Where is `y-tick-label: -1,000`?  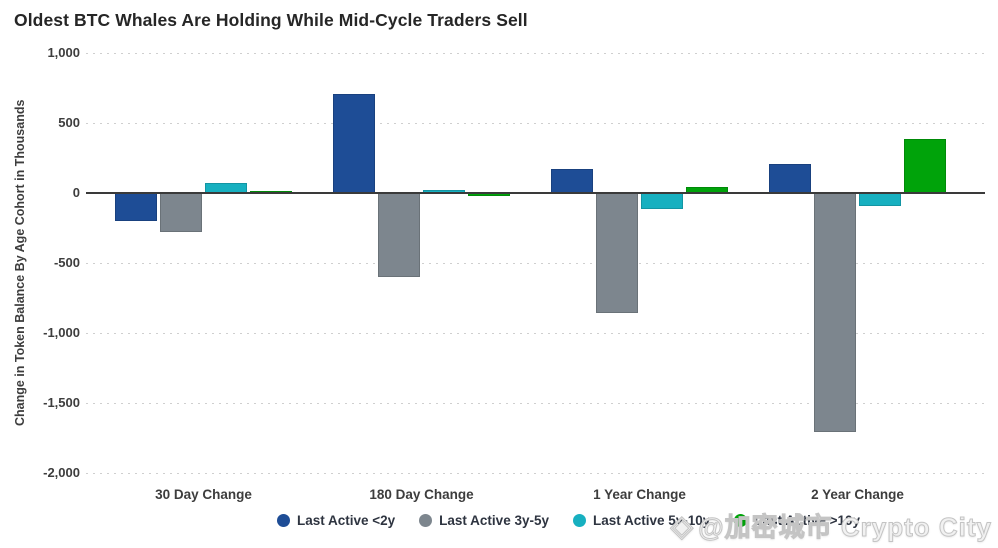
y-tick-label: -1,000 is located at coordinates (61, 332).